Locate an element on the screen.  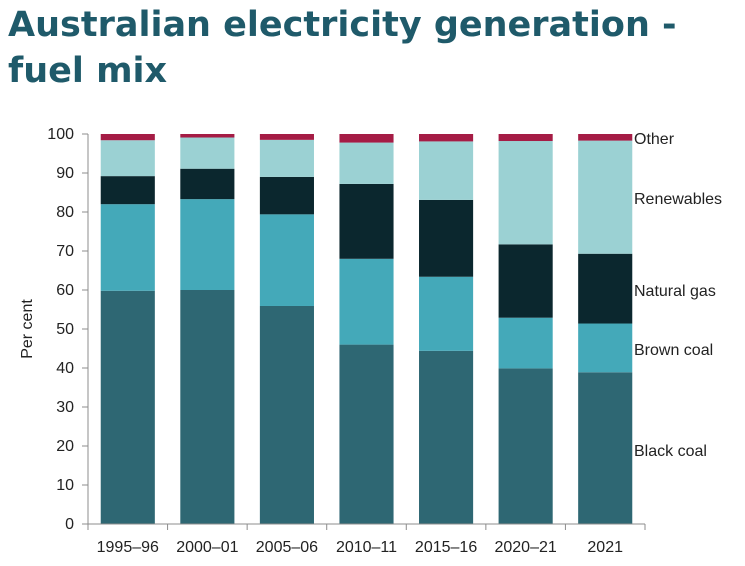
y-axis-label: Per cent is located at coordinates (27, 329).